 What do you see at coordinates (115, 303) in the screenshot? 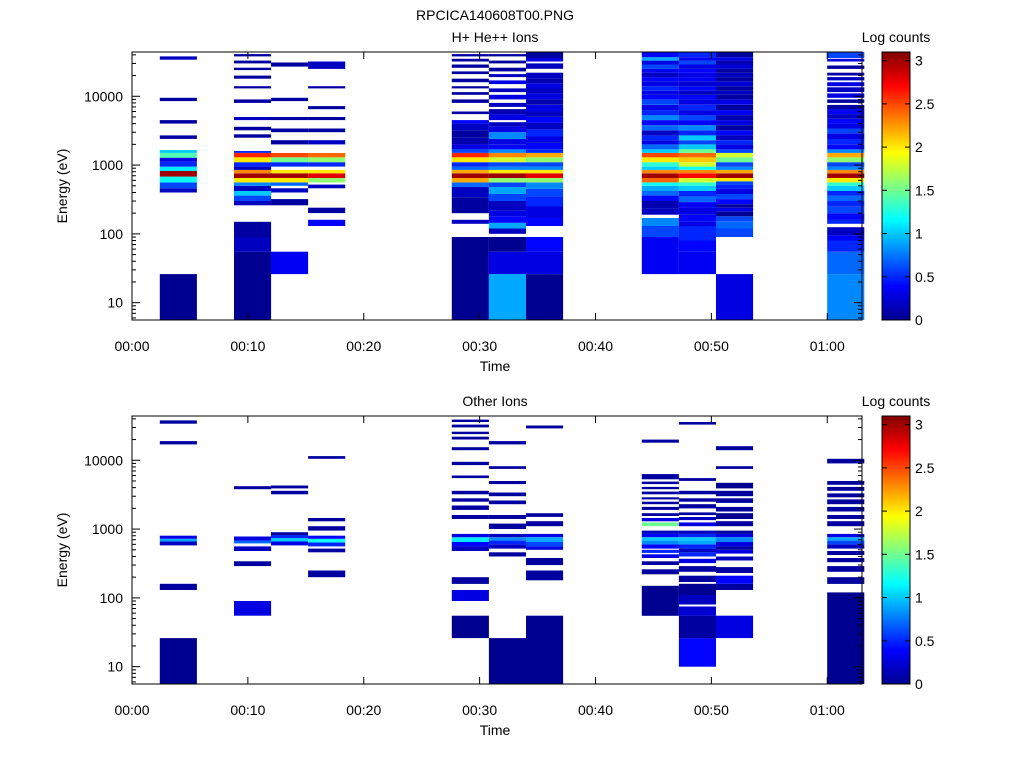
I see `y-tick-label: 10` at bounding box center [115, 303].